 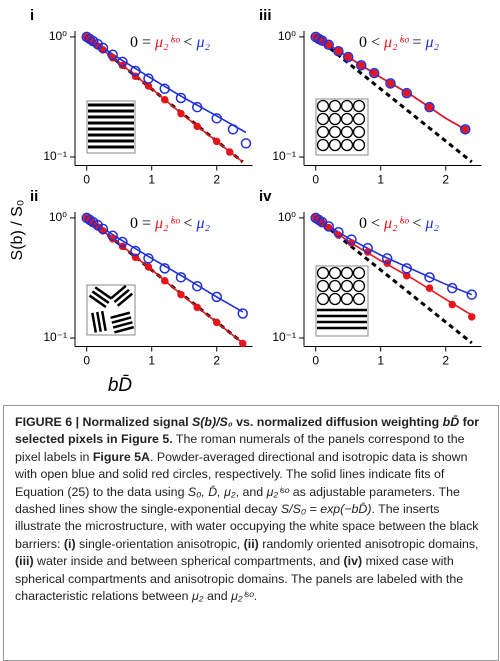 I want to click on insert-stripes, so click(x=111, y=127).